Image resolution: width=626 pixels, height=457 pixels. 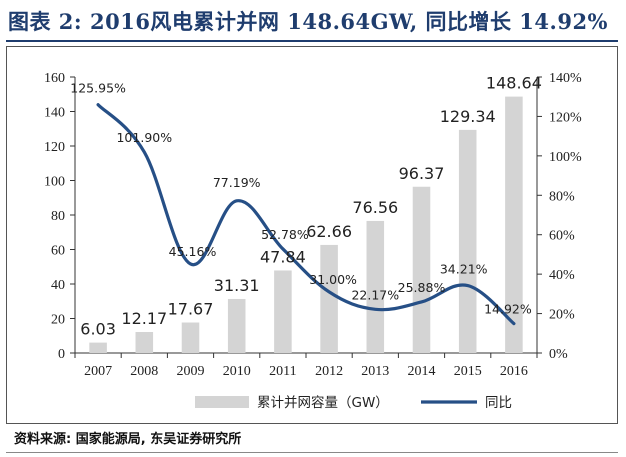 What do you see at coordinates (468, 371) in the screenshot?
I see `x-tick-label: 2015` at bounding box center [468, 371].